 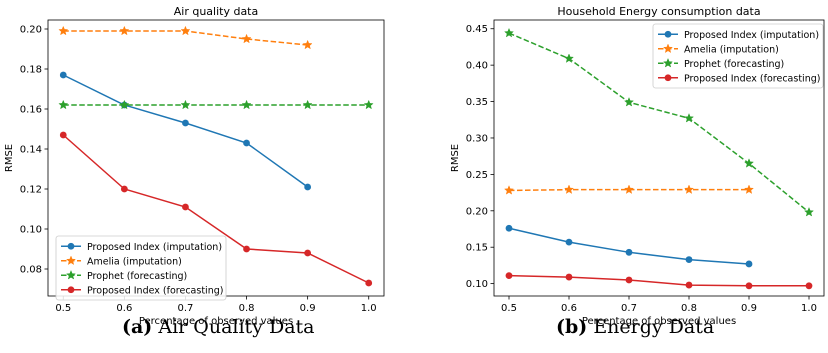 I want to click on y-tick-label: 0.30, so click(x=477, y=138).